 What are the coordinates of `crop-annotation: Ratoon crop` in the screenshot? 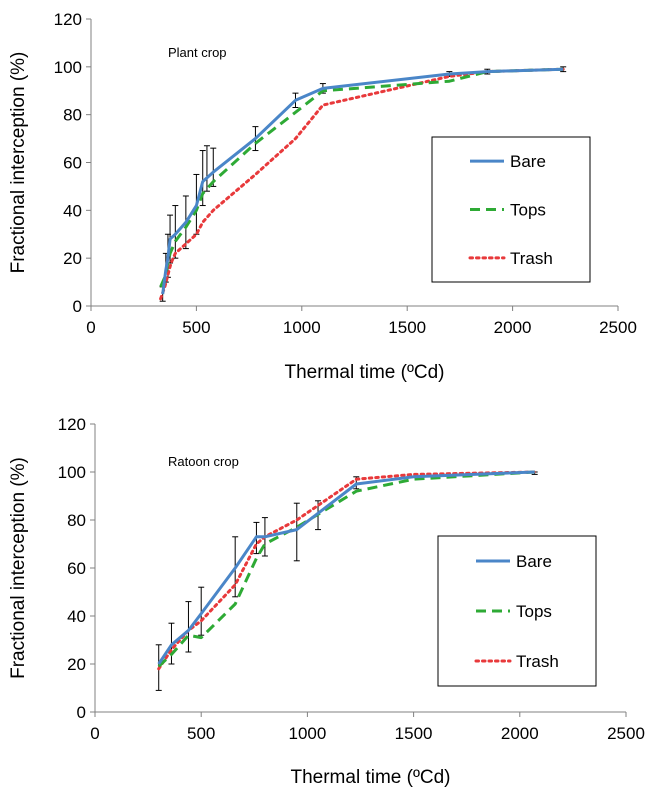 It's located at (203, 461).